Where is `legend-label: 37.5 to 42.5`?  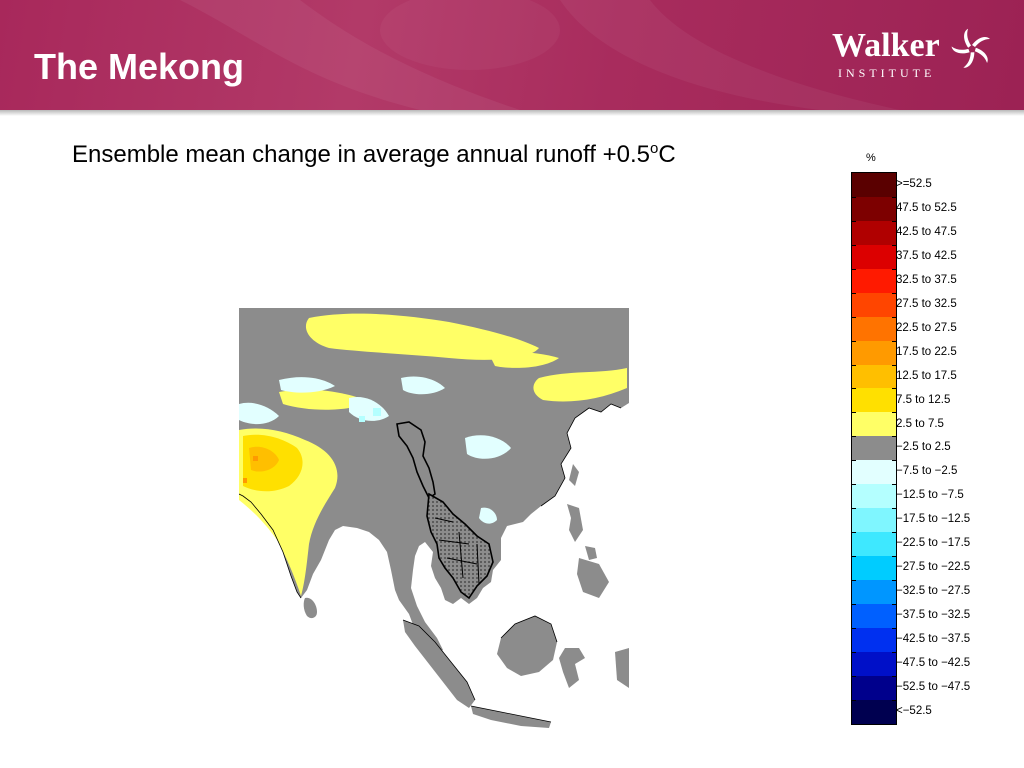
legend-label: 37.5 to 42.5 is located at coordinates (926, 255).